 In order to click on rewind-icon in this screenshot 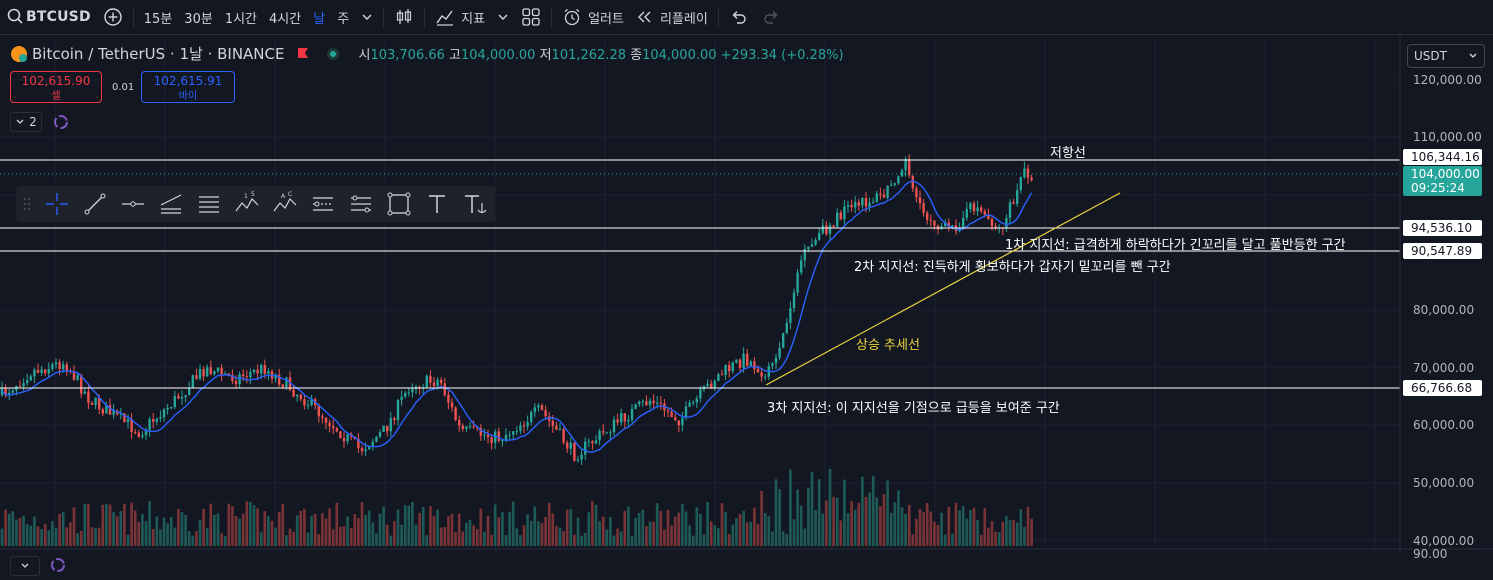, I will do `click(644, 17)`.